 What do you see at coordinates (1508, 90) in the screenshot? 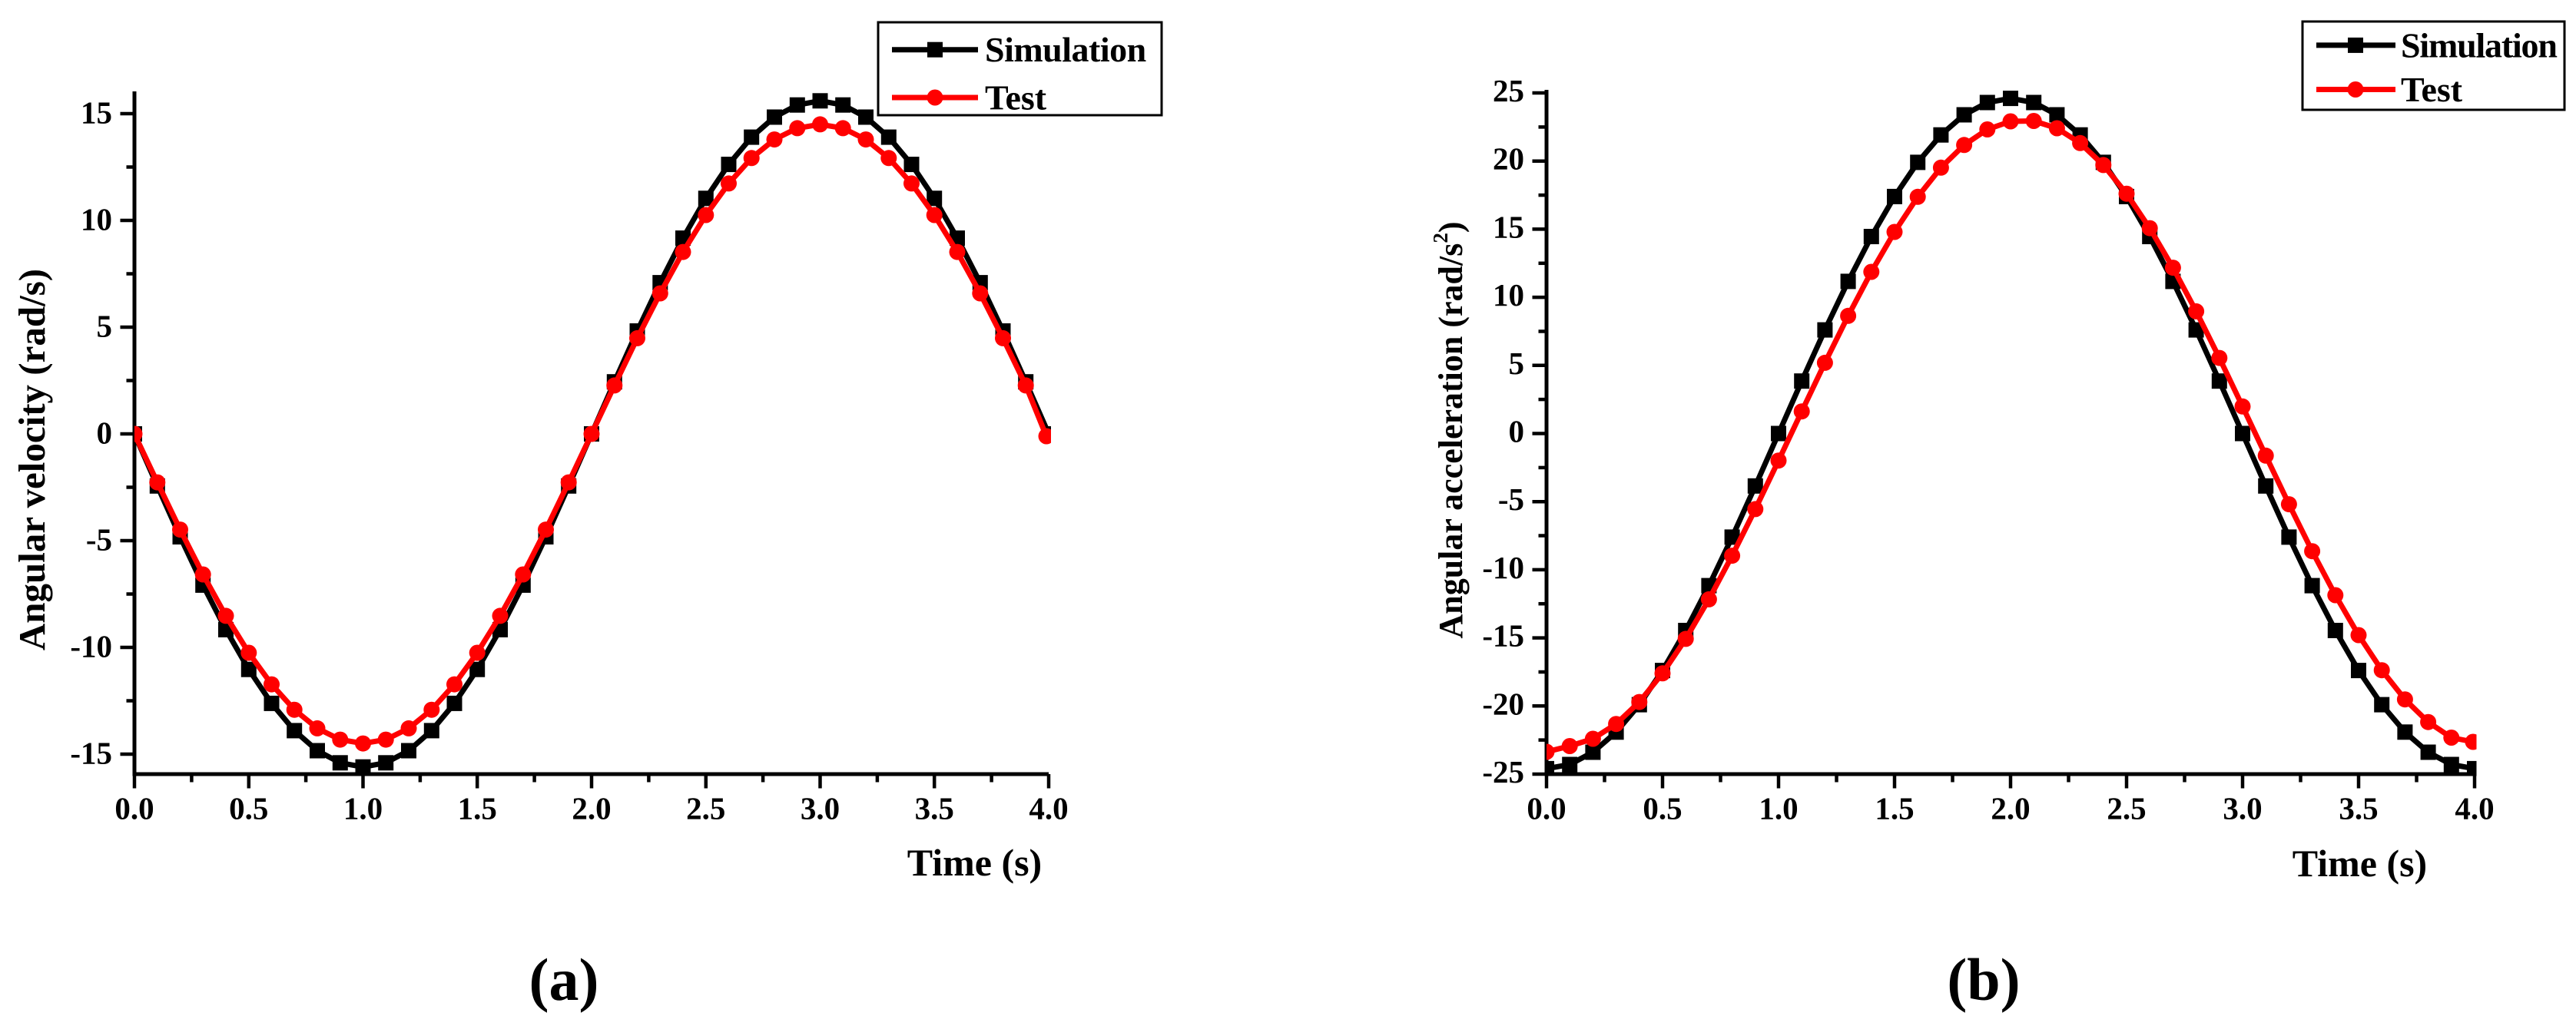
I see `svg-text: 25` at bounding box center [1508, 90].